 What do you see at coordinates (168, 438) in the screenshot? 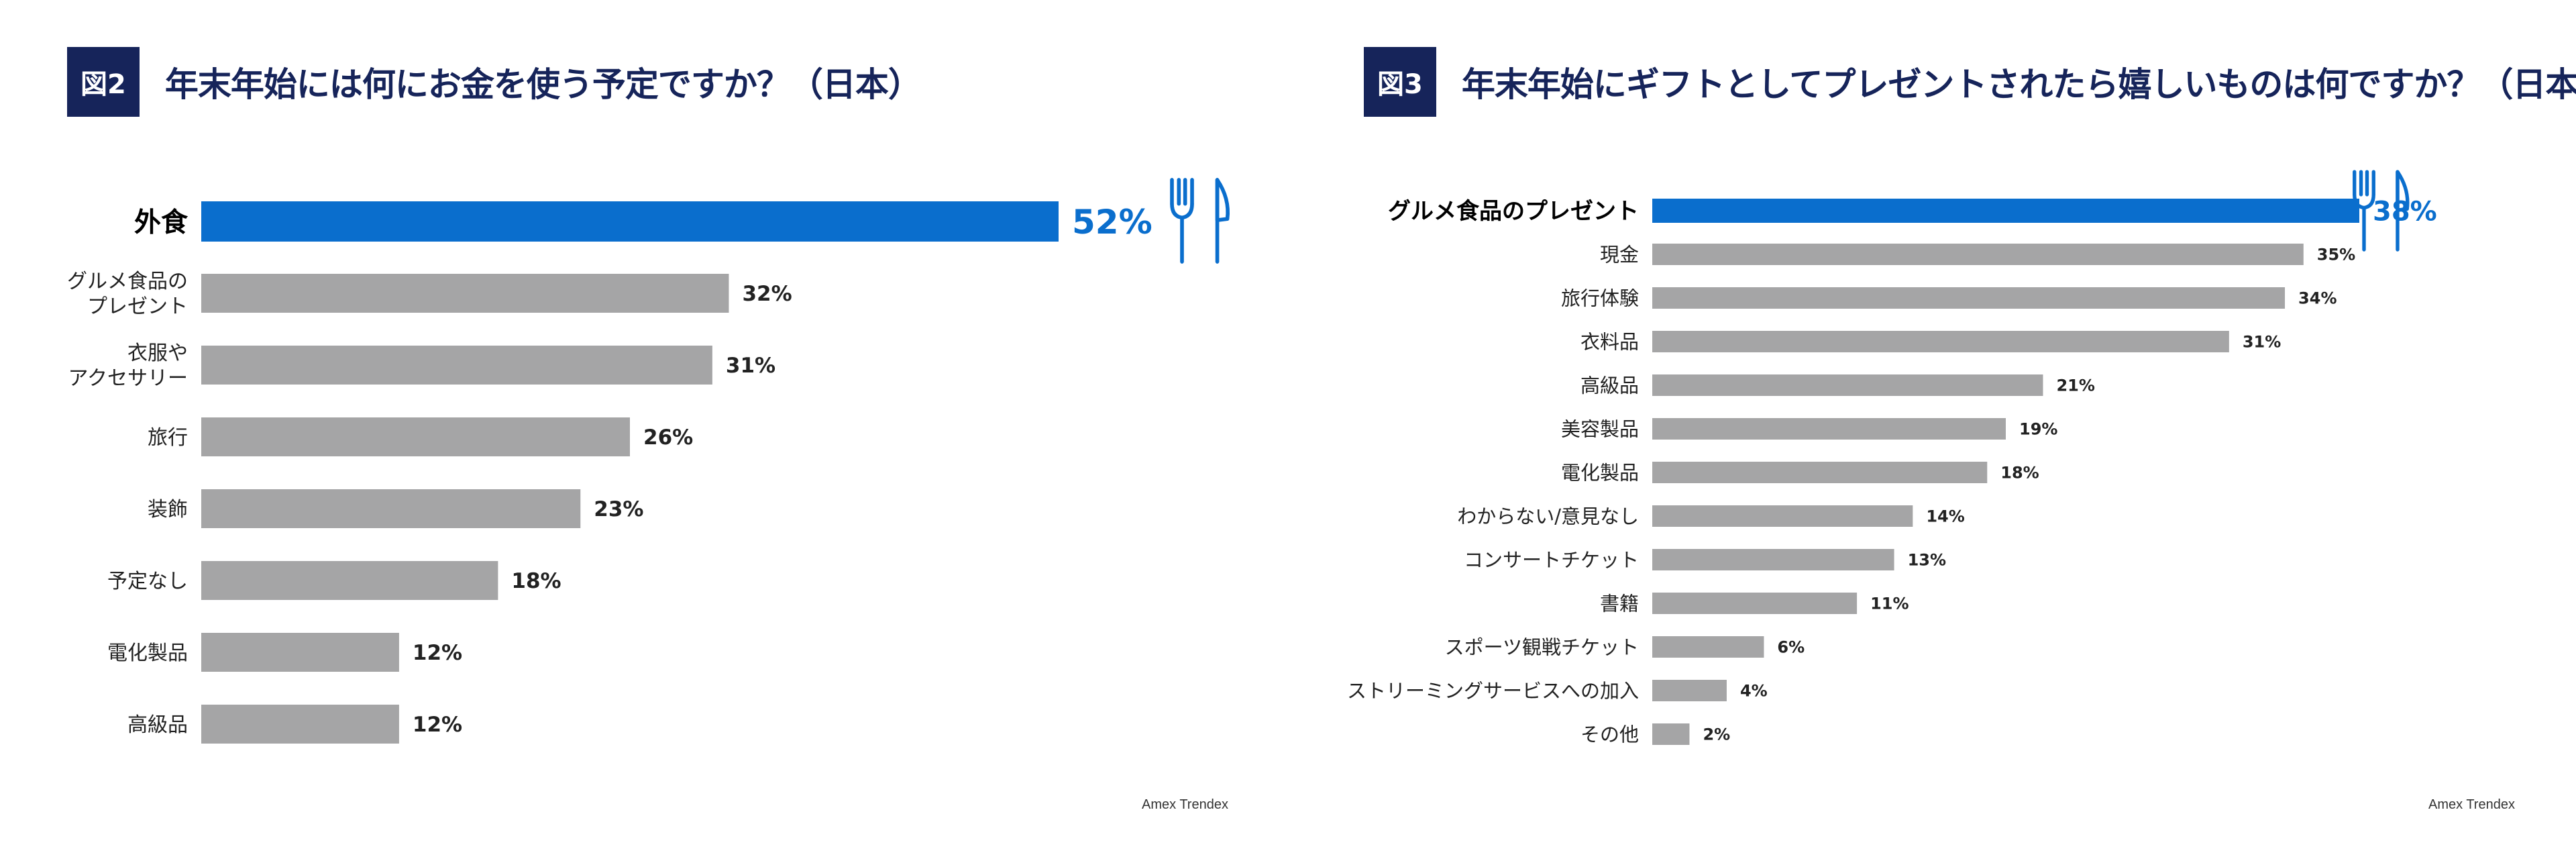
I see `category-label: 旅行` at bounding box center [168, 438].